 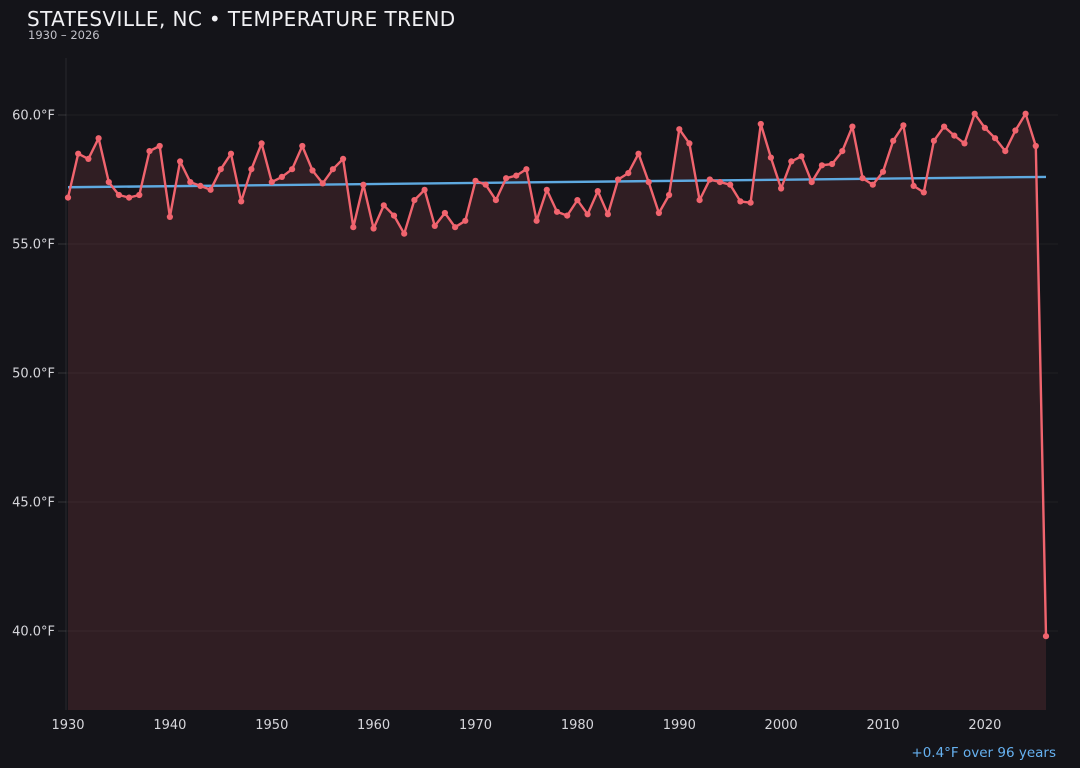 I want to click on y-tick-label: 40.0°F, so click(x=33, y=632).